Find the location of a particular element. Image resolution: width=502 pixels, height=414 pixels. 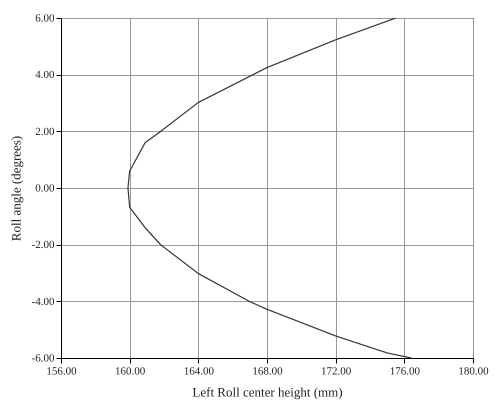

y-tick-label: 0.00 is located at coordinates (45, 188).